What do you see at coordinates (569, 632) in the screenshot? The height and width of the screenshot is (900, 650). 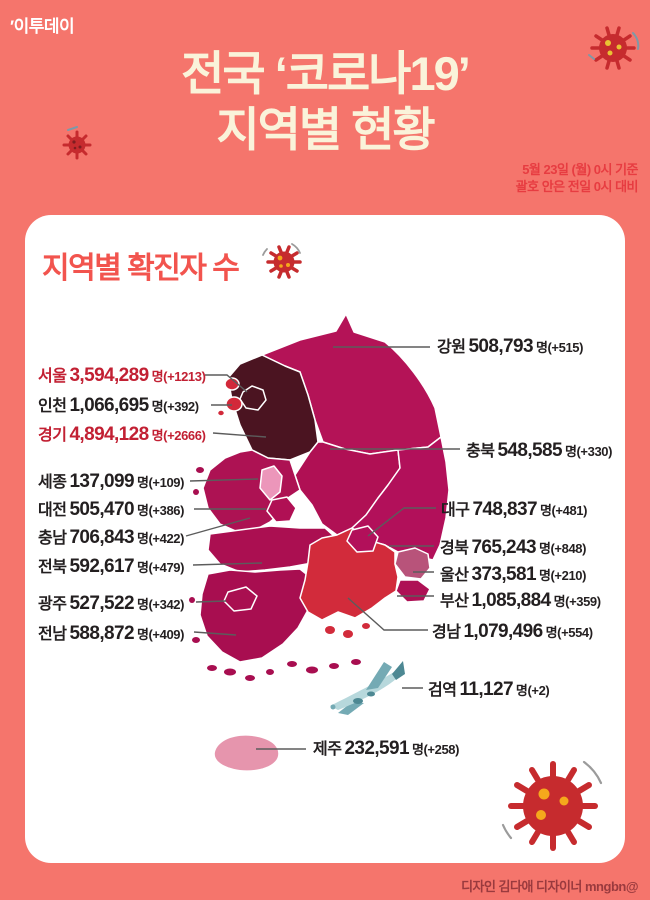 I see `region-delta: 명(+554)` at bounding box center [569, 632].